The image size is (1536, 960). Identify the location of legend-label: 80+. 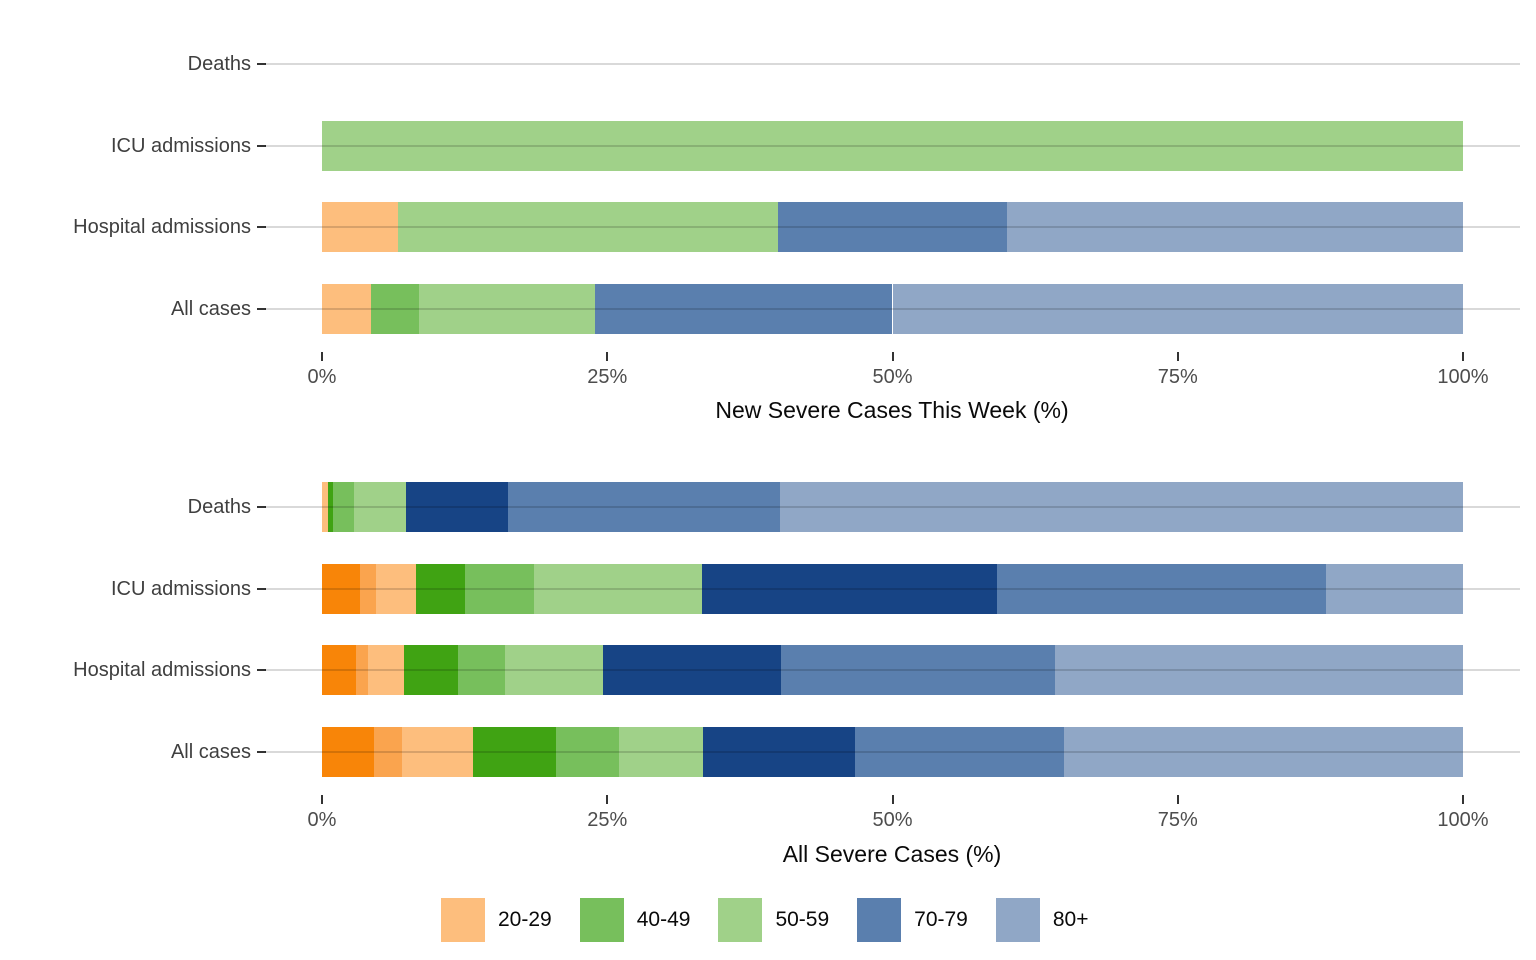
(1070, 919).